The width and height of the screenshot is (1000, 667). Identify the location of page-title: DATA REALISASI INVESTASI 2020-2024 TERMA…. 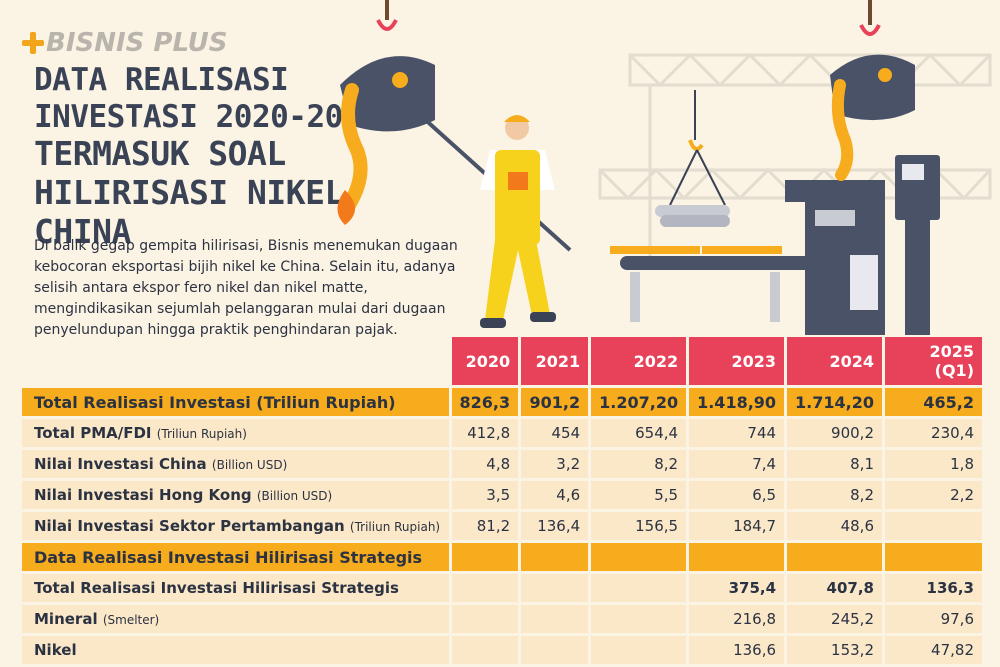
(244, 157).